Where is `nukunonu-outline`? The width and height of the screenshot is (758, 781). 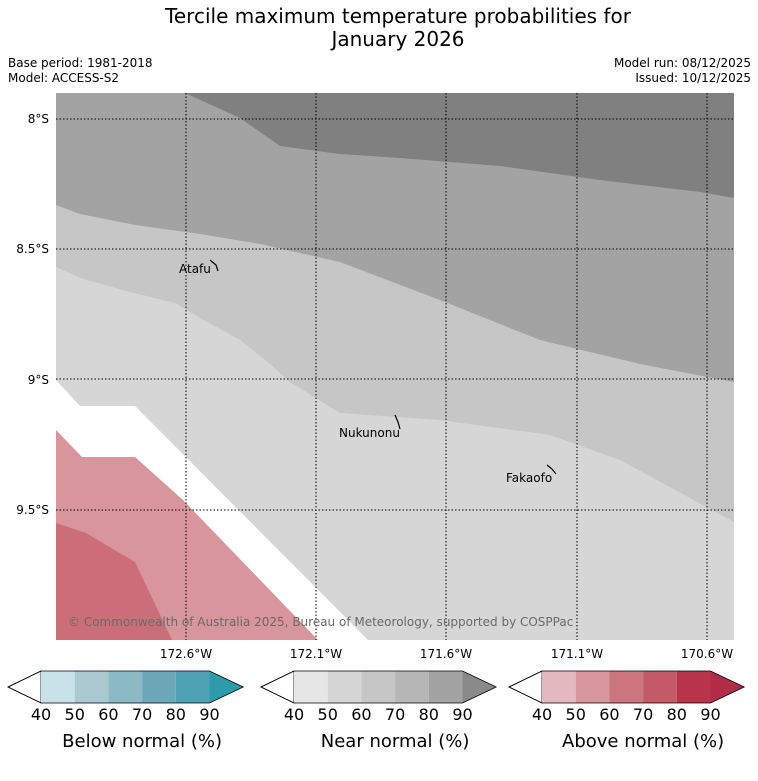
nukunonu-outline is located at coordinates (397, 422).